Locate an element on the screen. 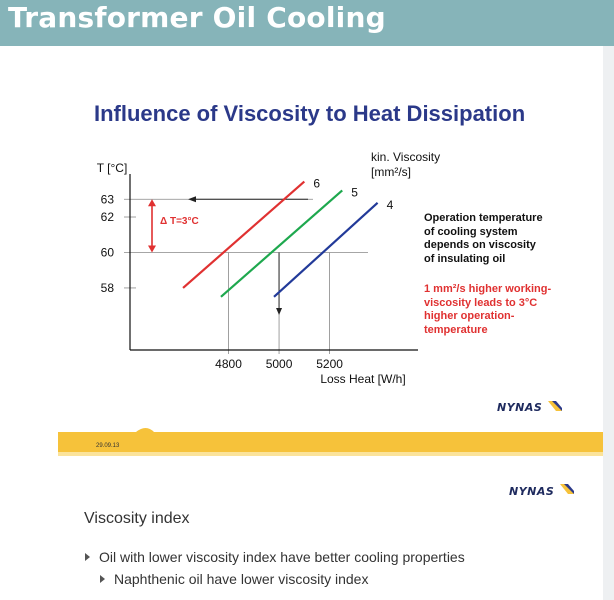 This screenshot has height=600, width=614. yellow-band is located at coordinates (330, 442).